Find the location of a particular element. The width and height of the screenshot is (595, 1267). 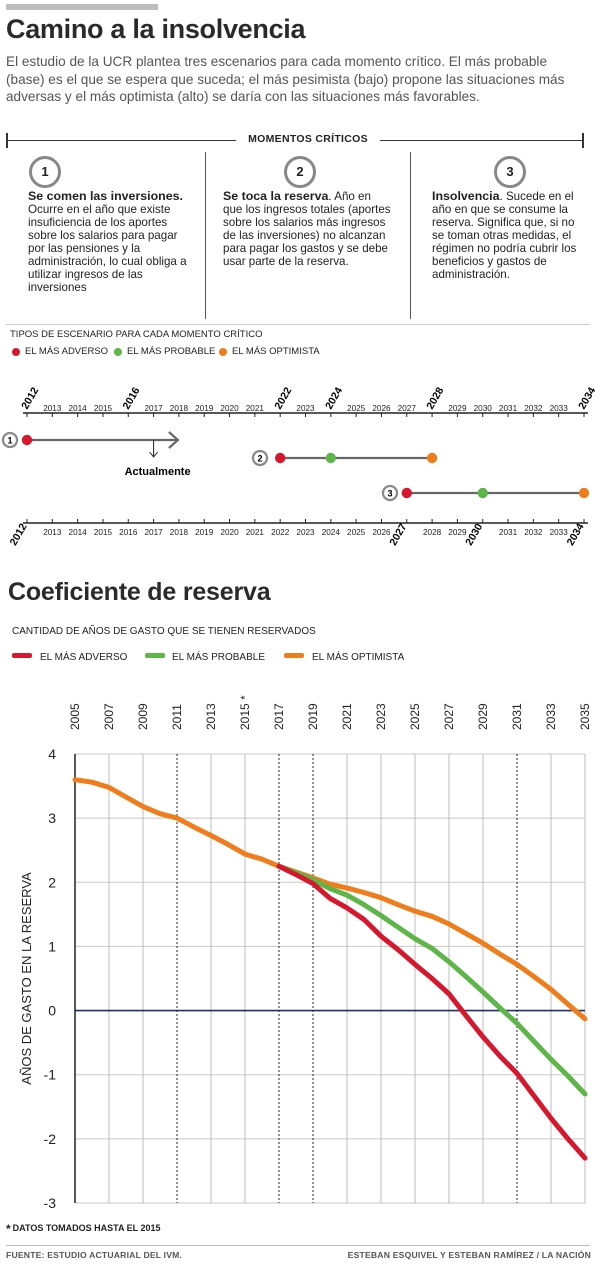

moment-2-heading: Se toca la reserva is located at coordinates (276, 196).